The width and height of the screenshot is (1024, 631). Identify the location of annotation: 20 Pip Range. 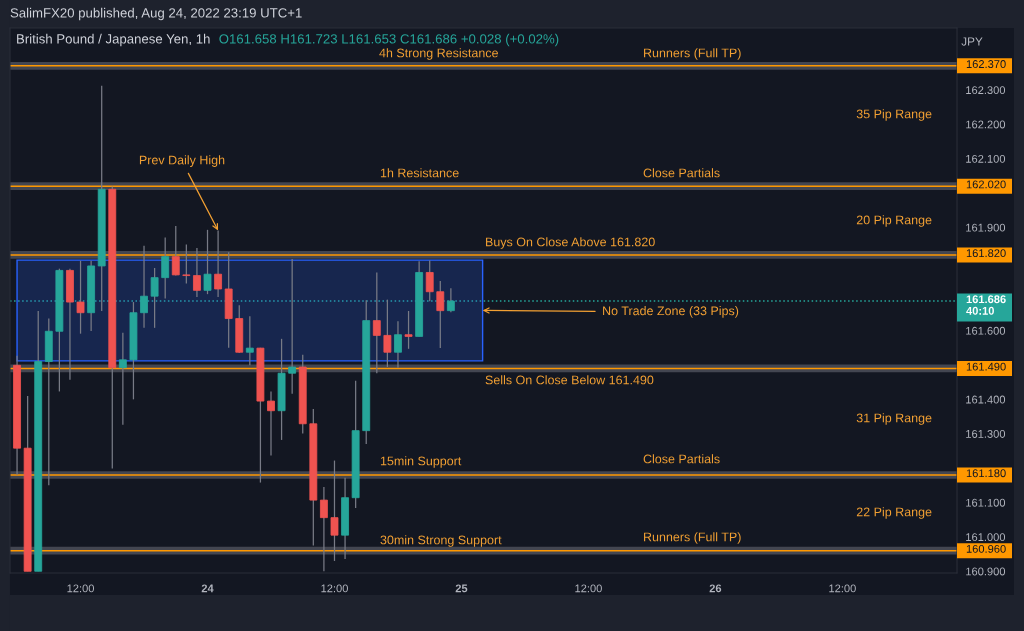
(894, 221).